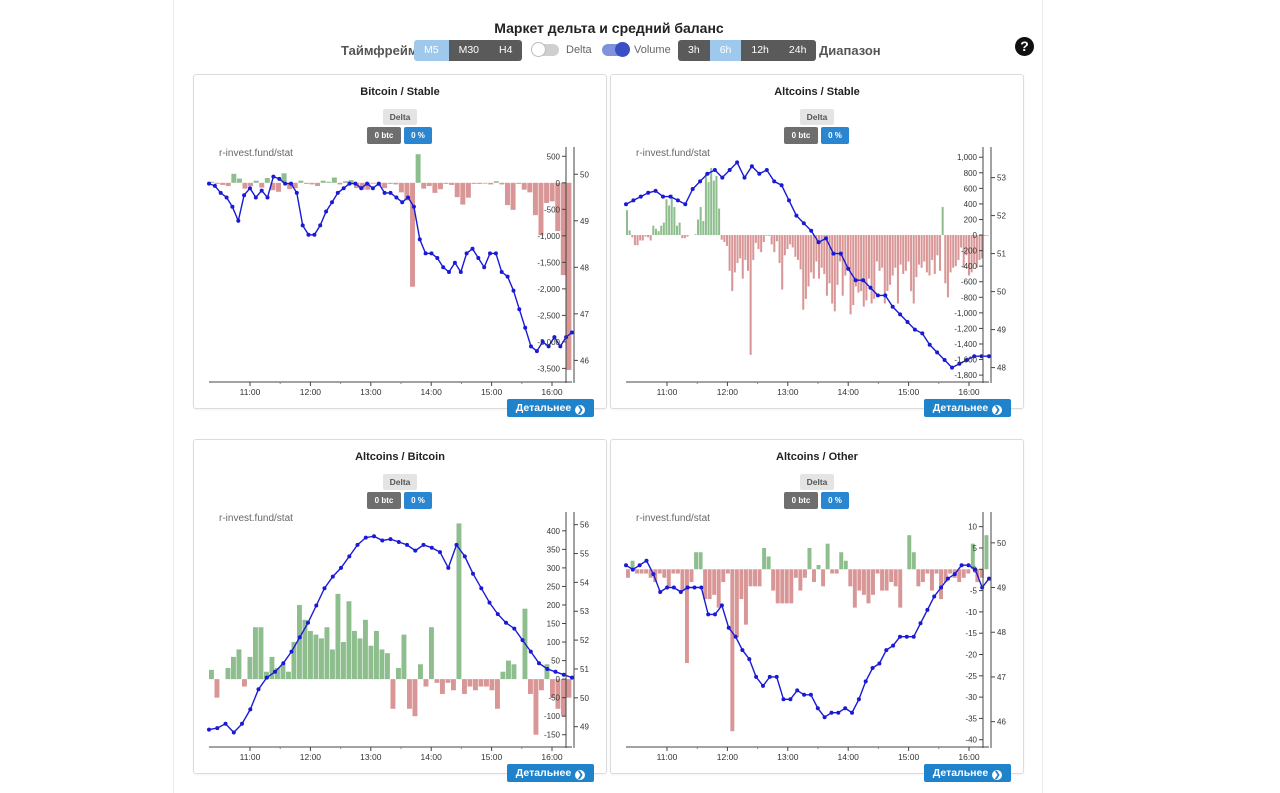 Image resolution: width=1280 pixels, height=793 pixels. Describe the element at coordinates (584, 582) in the screenshot. I see `right-axis-tick-label: 54` at that location.